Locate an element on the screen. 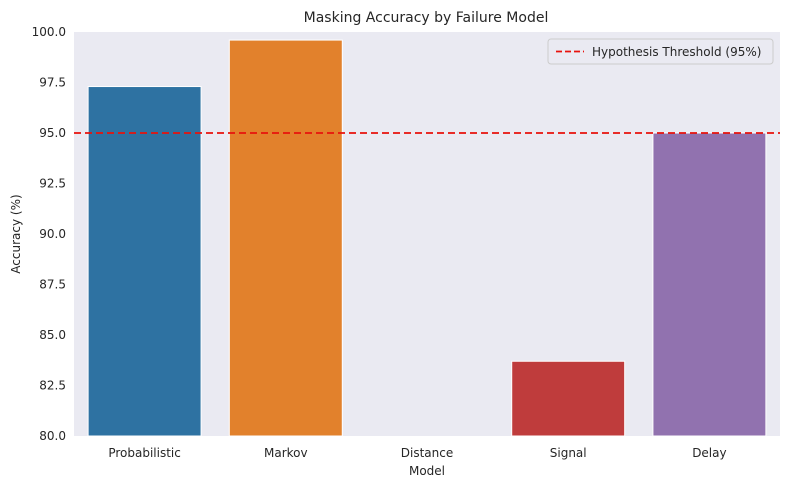 The width and height of the screenshot is (790, 490). x-axis-ticks: Probabilistic Markov Distance Signal Delay is located at coordinates (417, 453).